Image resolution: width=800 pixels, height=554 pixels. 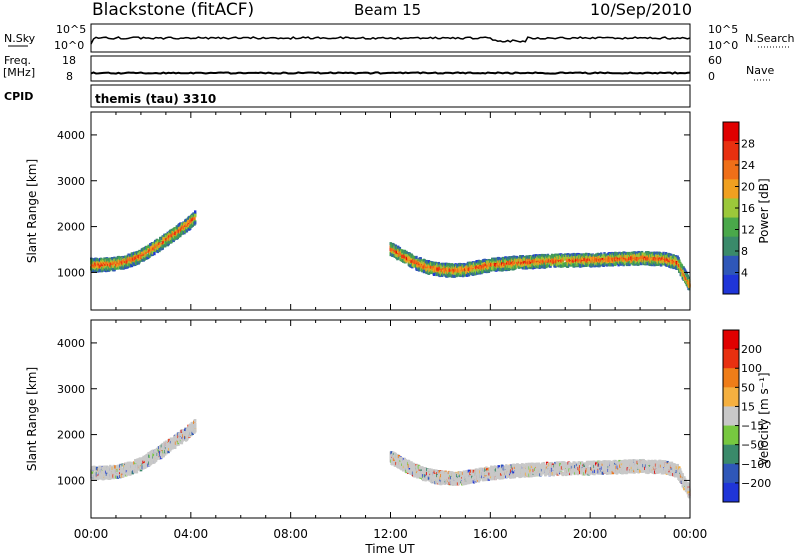 I want to click on freq-tick-bottom: 8, so click(x=69, y=76).